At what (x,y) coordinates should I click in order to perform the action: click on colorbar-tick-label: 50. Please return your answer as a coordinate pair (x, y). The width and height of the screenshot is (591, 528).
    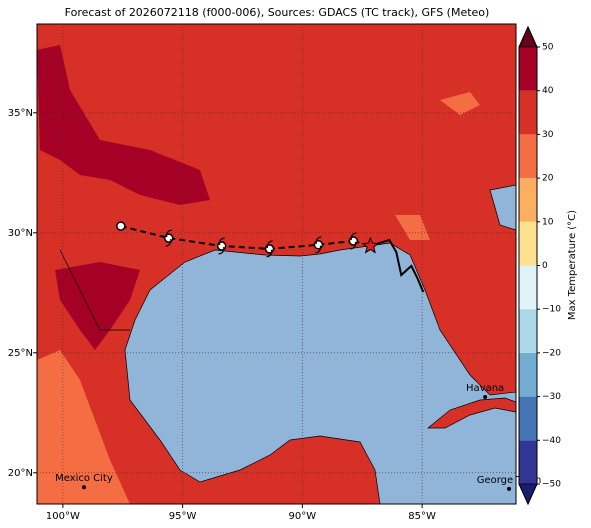
    Looking at the image, I should click on (548, 48).